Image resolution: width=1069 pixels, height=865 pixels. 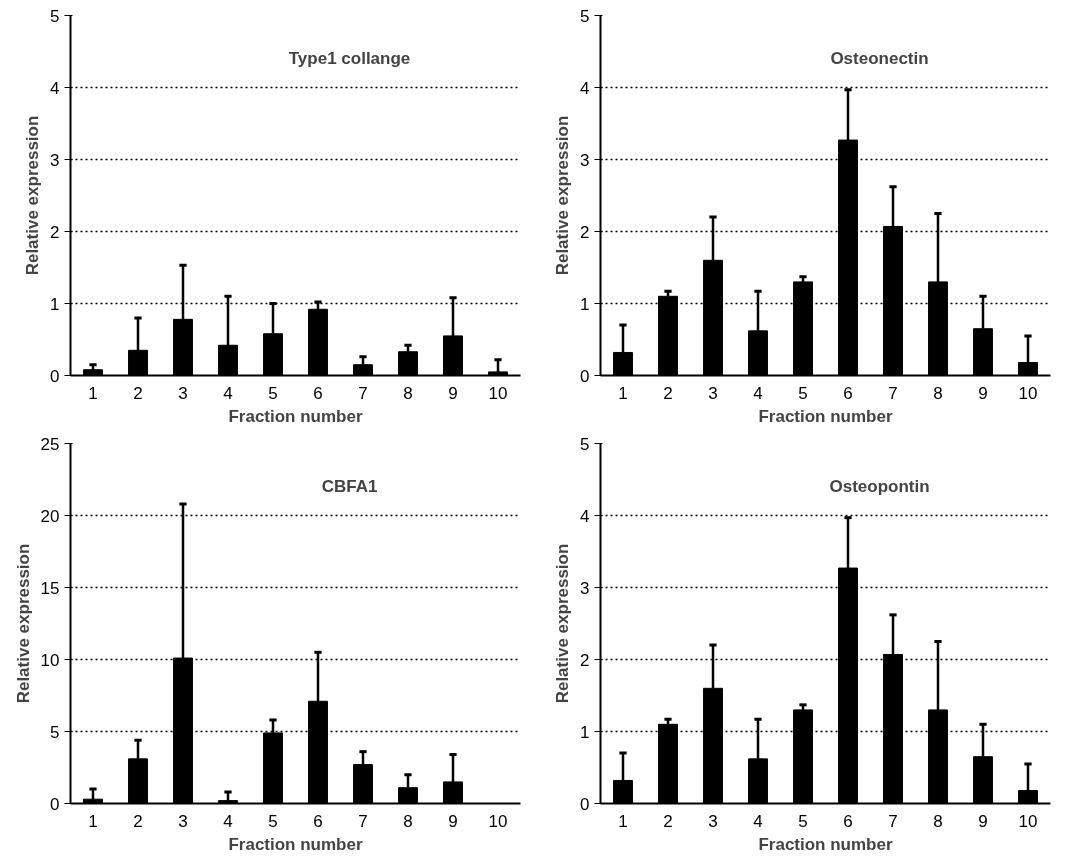 What do you see at coordinates (50, 444) in the screenshot?
I see `y-tick-label: 25` at bounding box center [50, 444].